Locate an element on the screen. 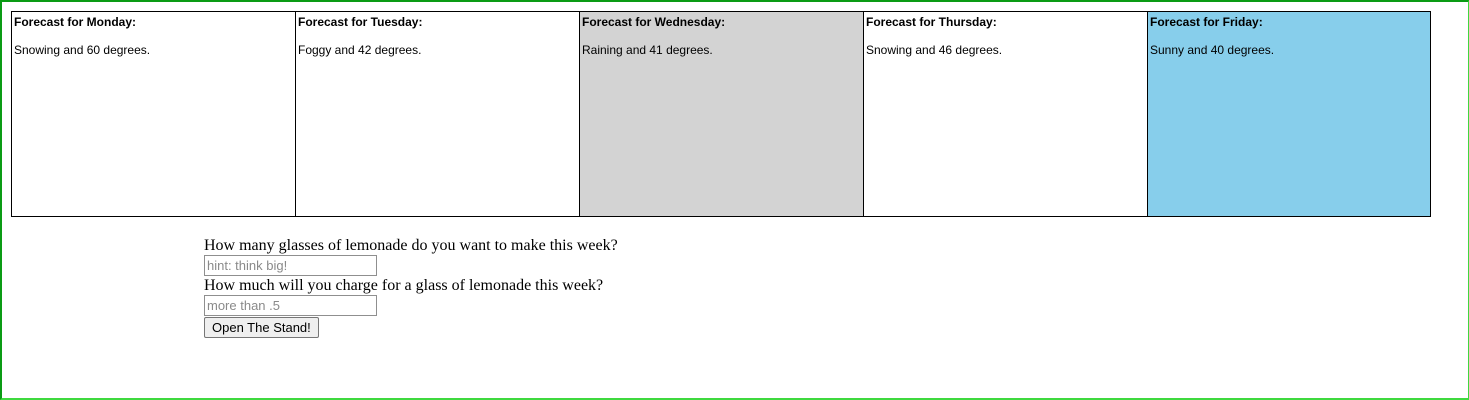  glasses-input is located at coordinates (290, 265).